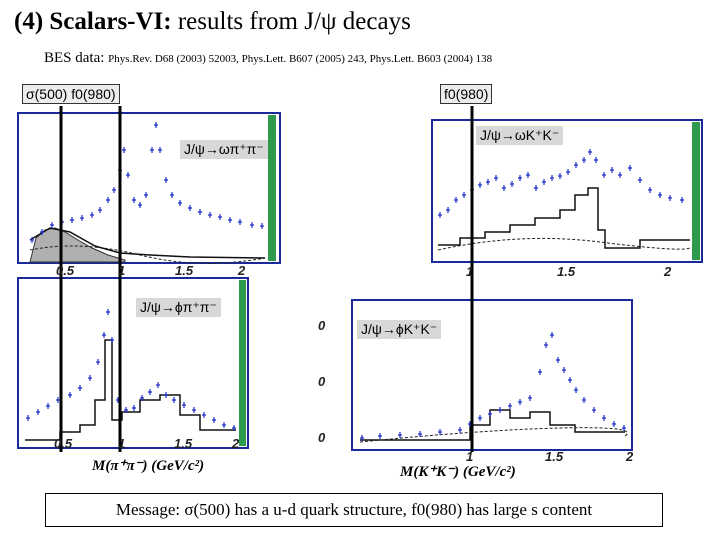 The width and height of the screenshot is (720, 540). Describe the element at coordinates (147, 243) in the screenshot. I see `fit-line-top-left` at that location.